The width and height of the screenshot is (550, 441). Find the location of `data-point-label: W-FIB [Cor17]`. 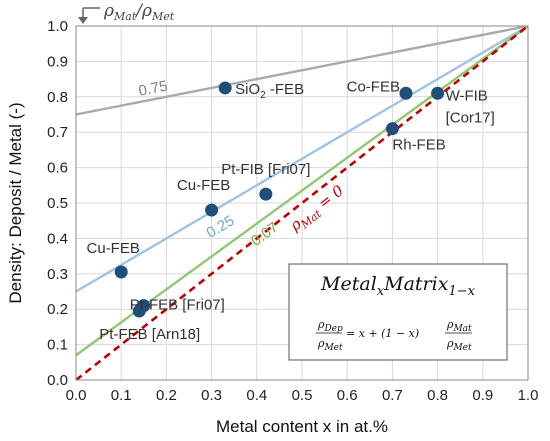

data-point-label: W-FIB [Cor17] is located at coordinates (470, 106).